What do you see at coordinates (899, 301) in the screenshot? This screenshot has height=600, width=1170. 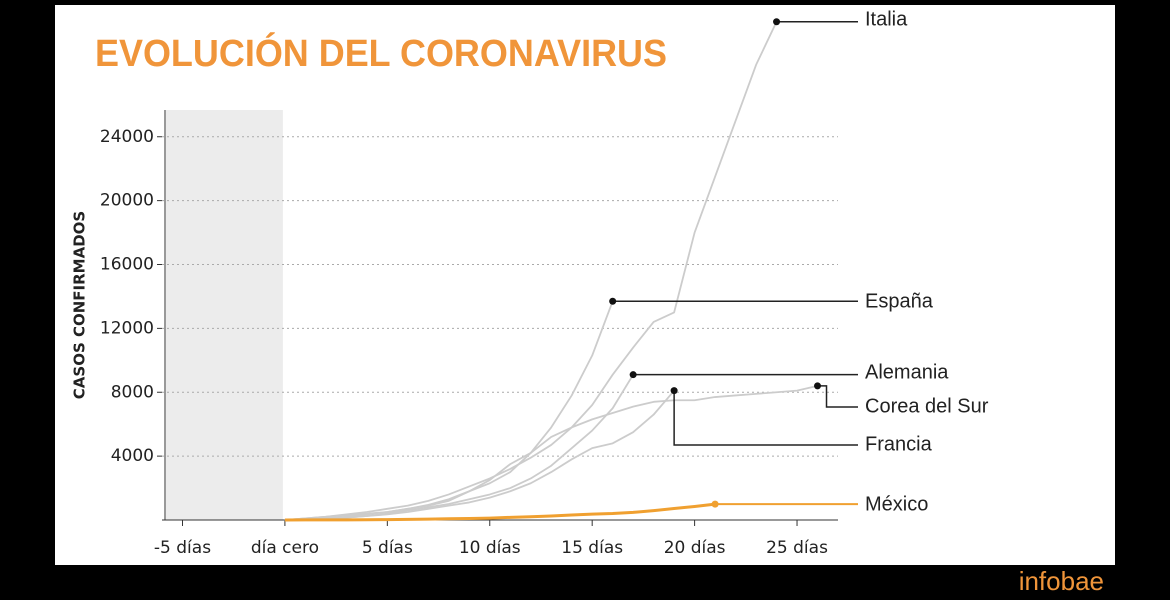 I see `series-label: España` at bounding box center [899, 301].